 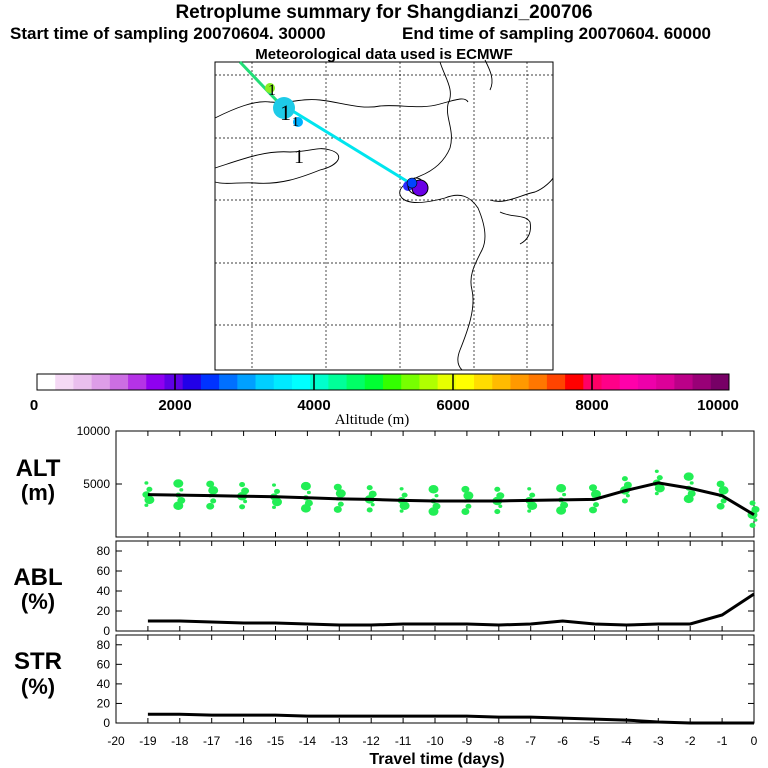 I want to click on map-trajectory, so click(x=333, y=128).